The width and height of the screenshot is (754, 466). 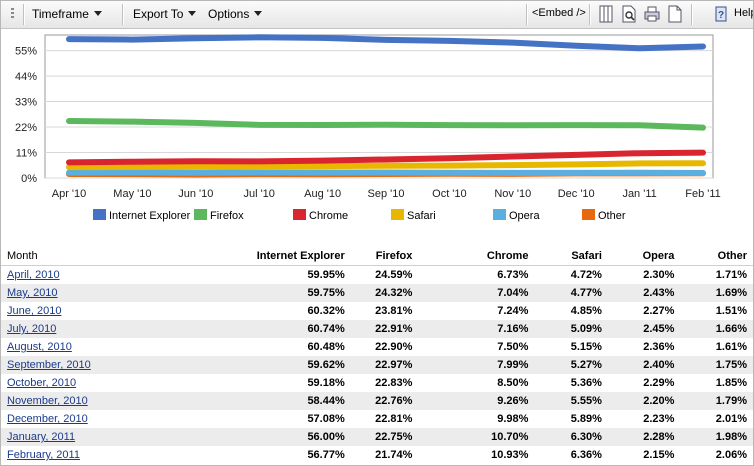 I want to click on y-tick-label: 33%, so click(x=26, y=103).